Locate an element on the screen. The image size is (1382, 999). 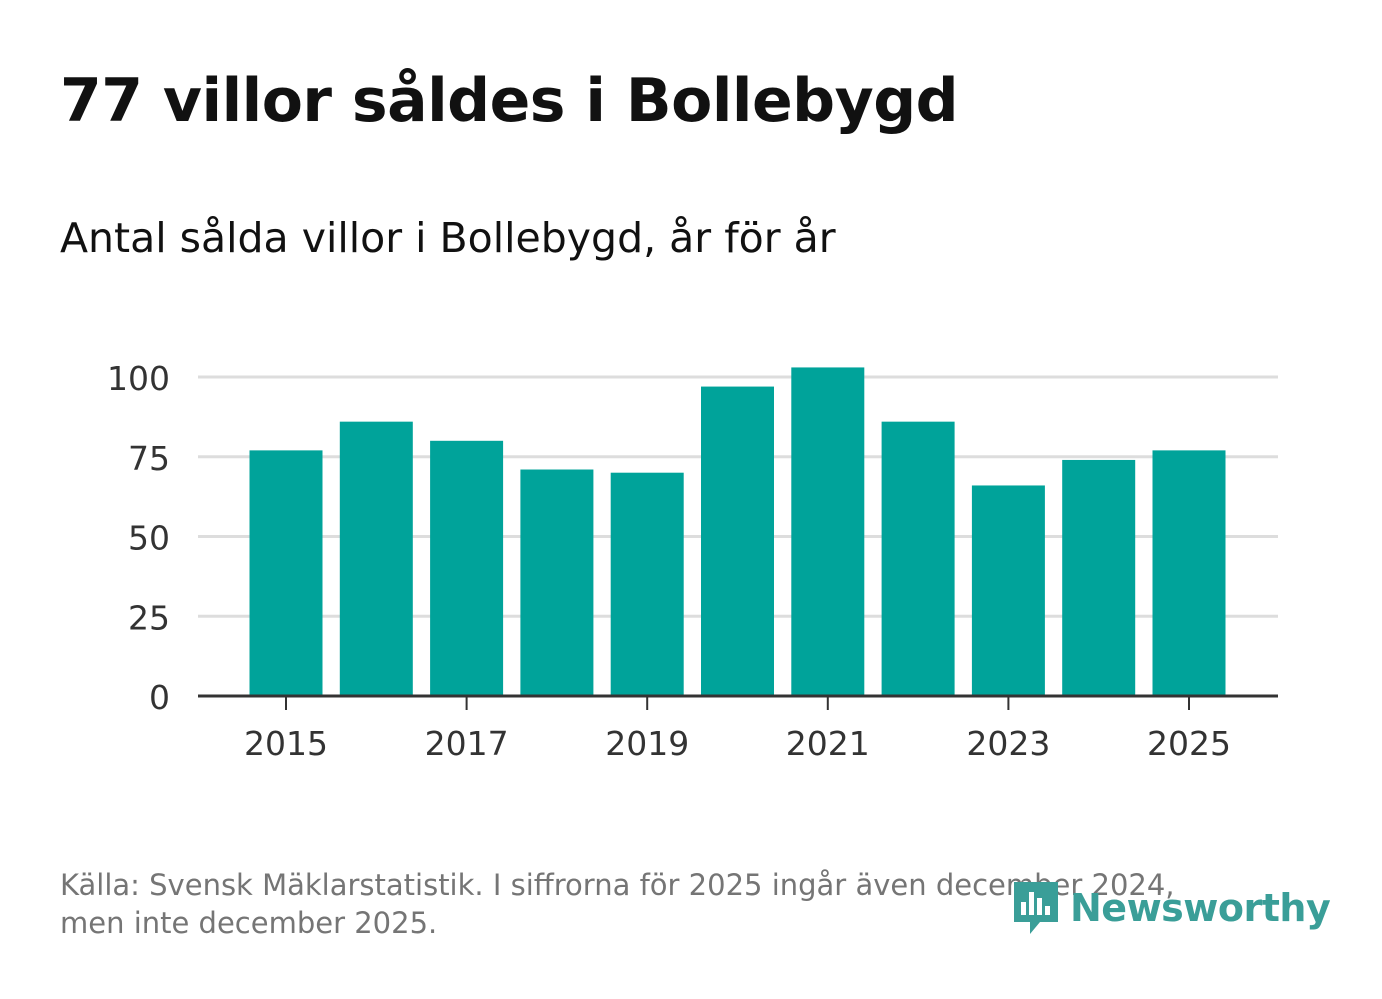
bar-2018 is located at coordinates (557, 582).